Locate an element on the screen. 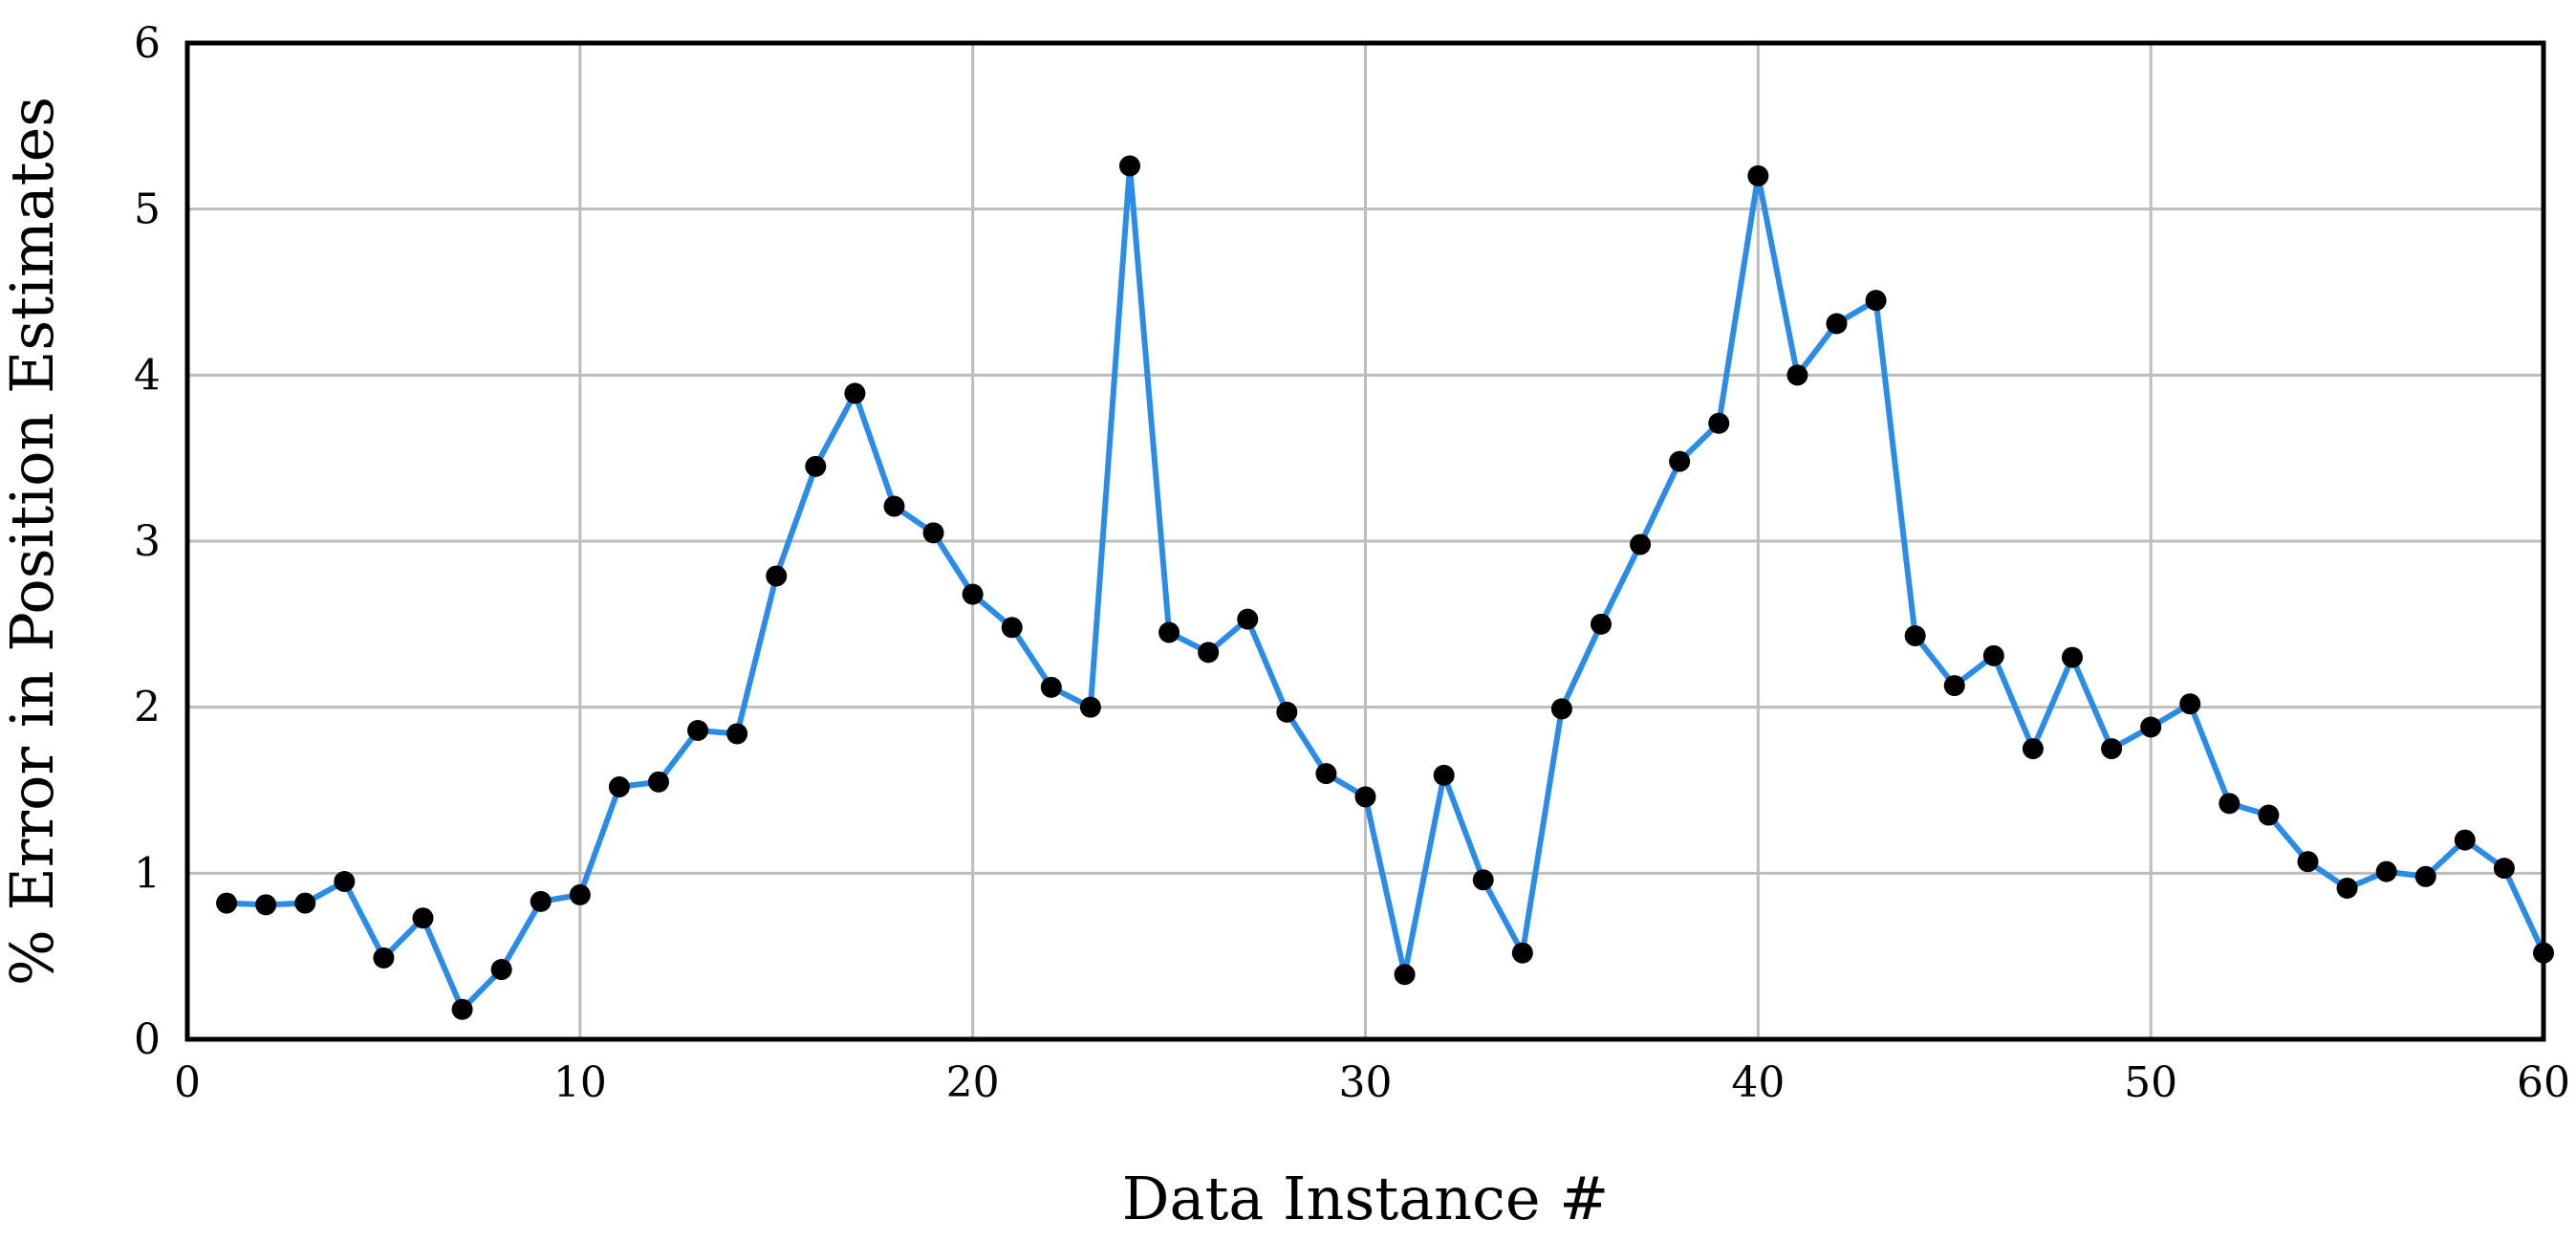 This screenshot has width=2576, height=1241. y-tick-label: 6 is located at coordinates (147, 43).